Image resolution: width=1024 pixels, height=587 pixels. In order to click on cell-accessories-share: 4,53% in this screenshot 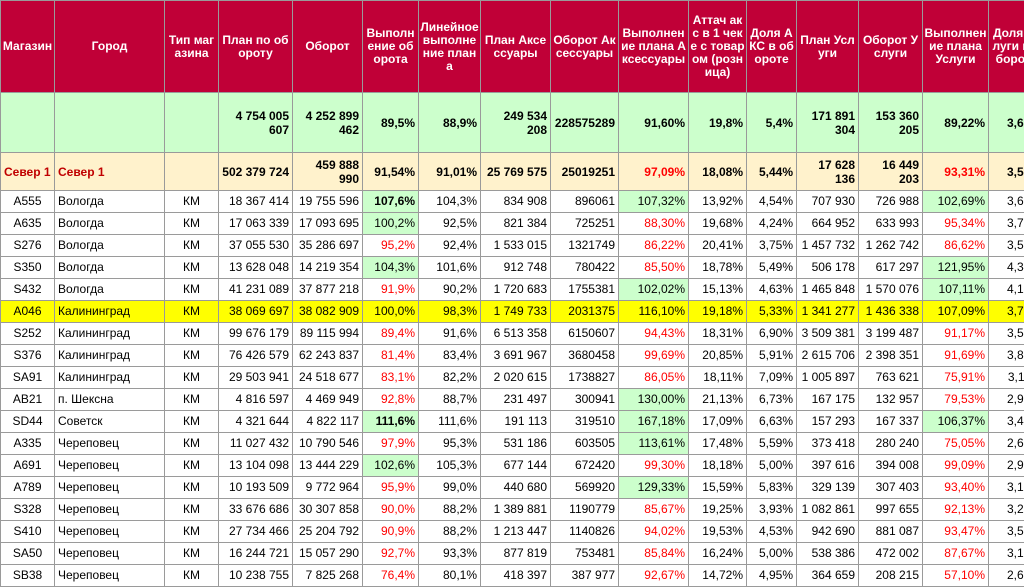, I will do `click(772, 532)`.